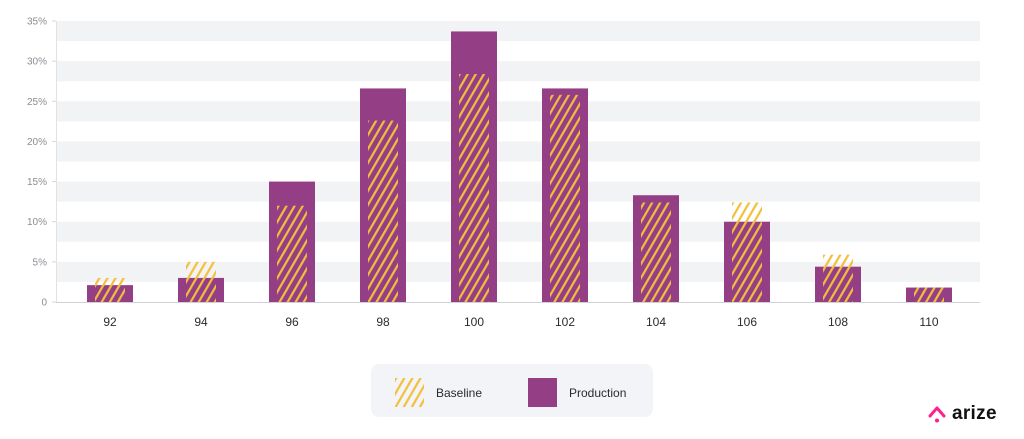 The width and height of the screenshot is (1024, 439). I want to click on legend-label-baseline: Baseline, so click(459, 392).